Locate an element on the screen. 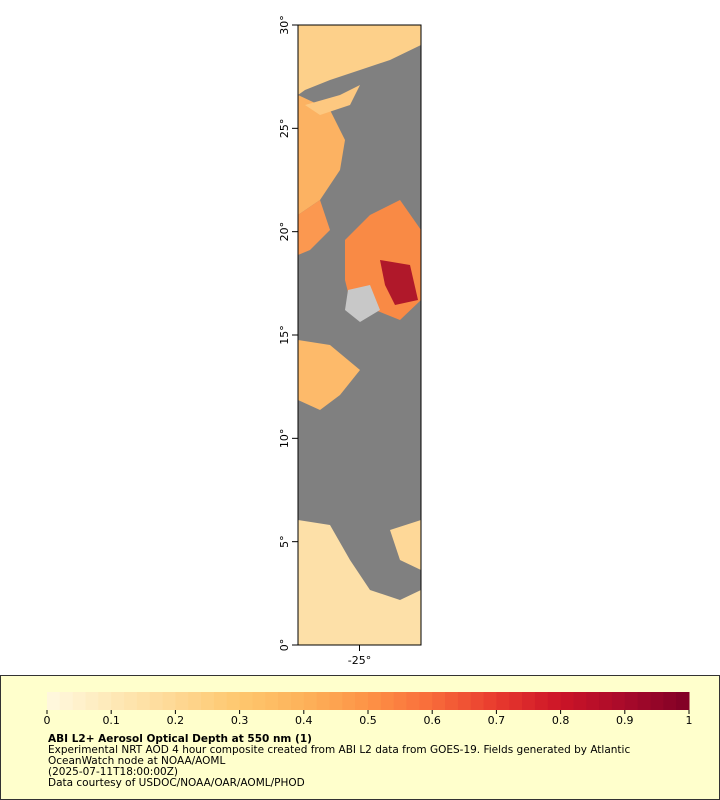 The height and width of the screenshot is (800, 720). y-tick-label: 5° is located at coordinates (284, 541).